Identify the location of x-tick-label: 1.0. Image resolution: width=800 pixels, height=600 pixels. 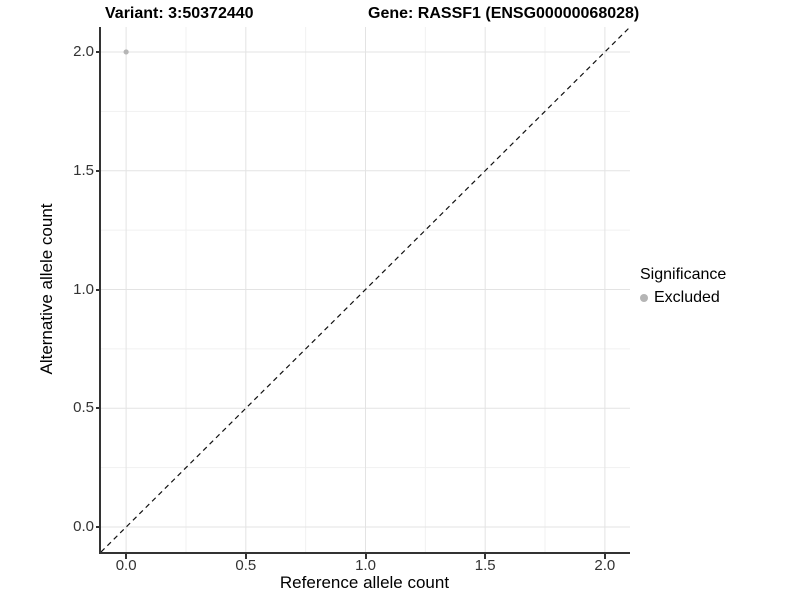
(365, 565).